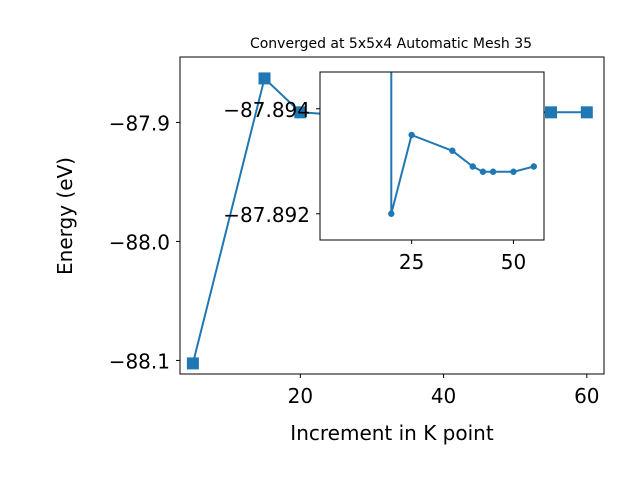  I want to click on inset-y-ticks: −87.892 −87.894, so click(271, 162).